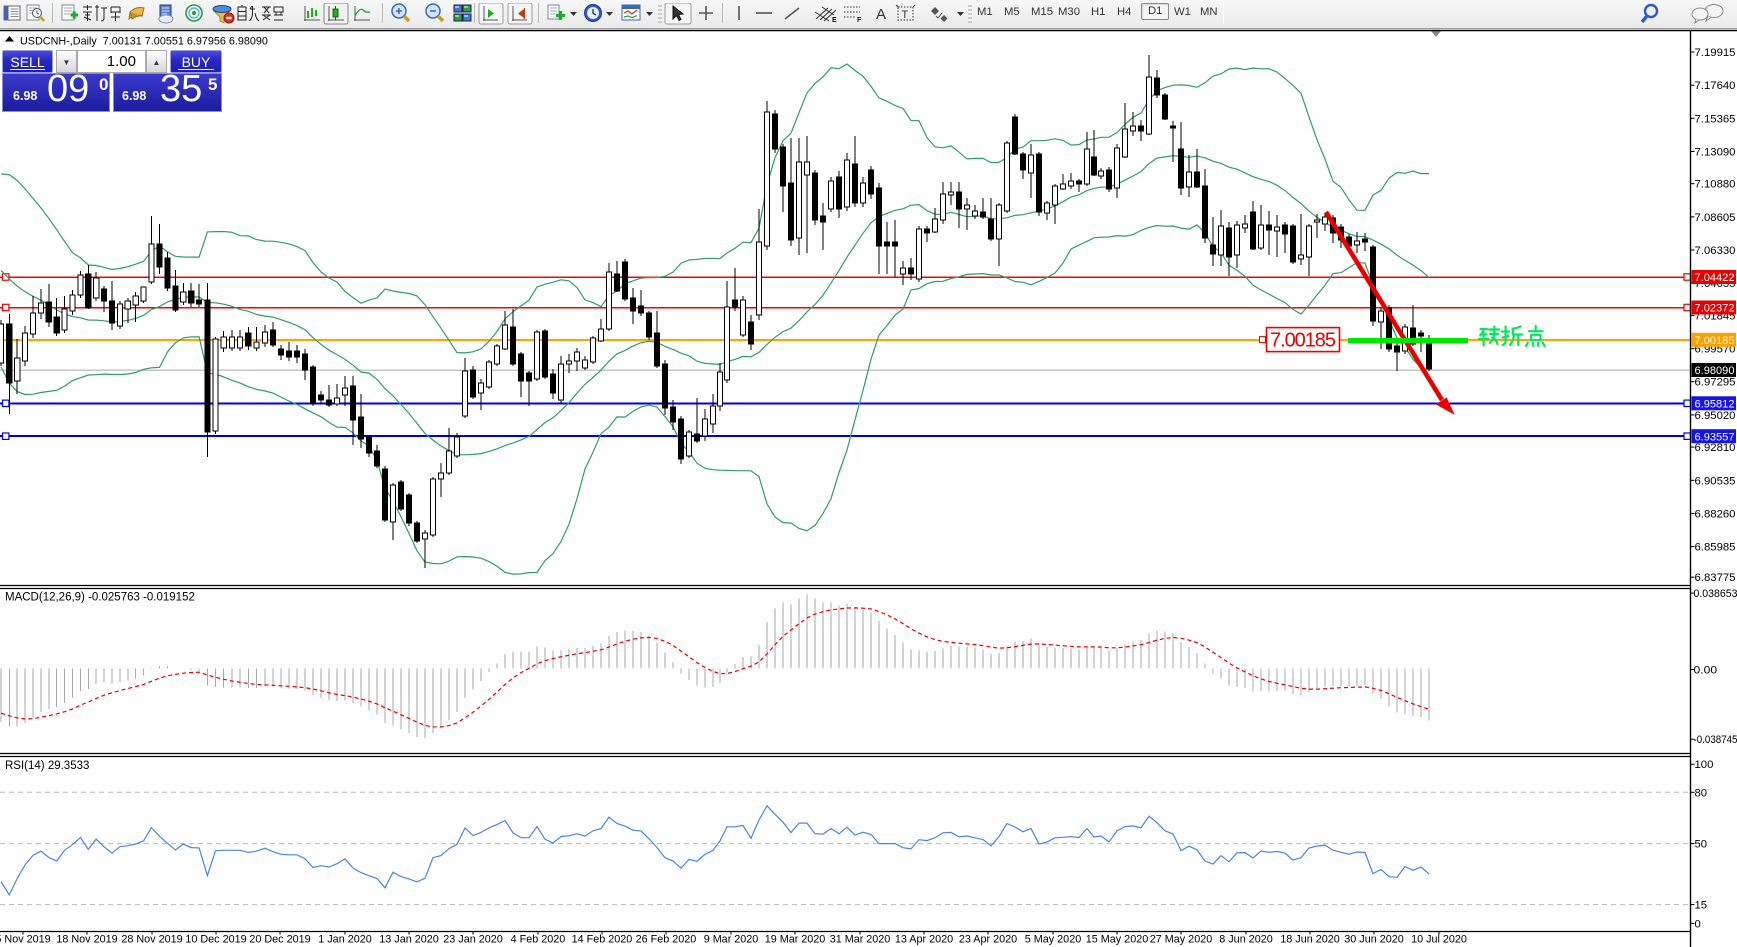 The image size is (1737, 947). Describe the element at coordinates (602, 940) in the screenshot. I see `svg-text: 14 Feb 2020` at that location.